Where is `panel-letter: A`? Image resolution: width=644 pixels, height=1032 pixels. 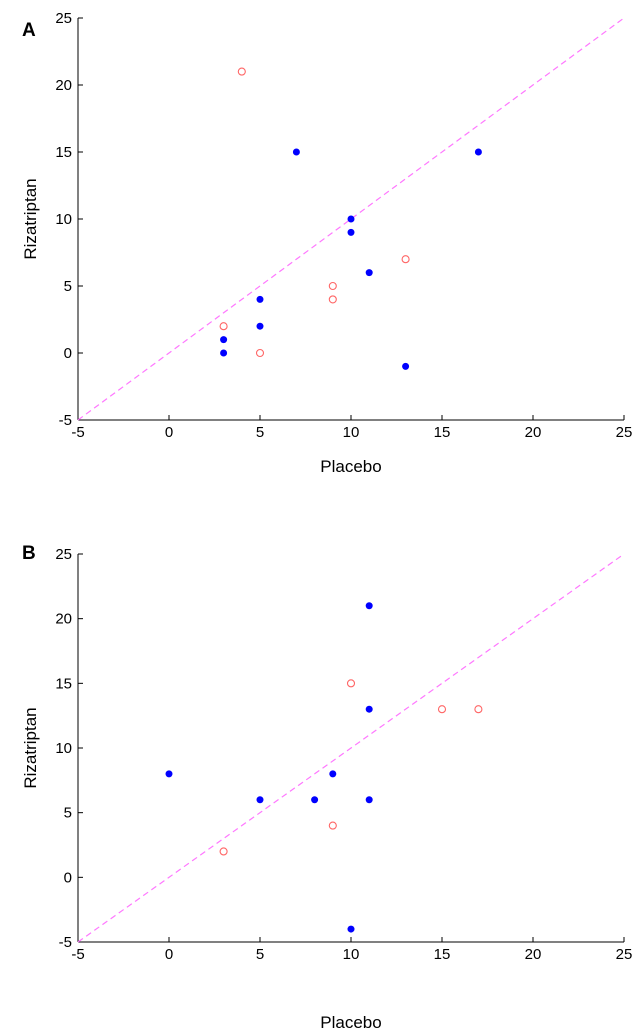 panel-letter: A is located at coordinates (29, 30).